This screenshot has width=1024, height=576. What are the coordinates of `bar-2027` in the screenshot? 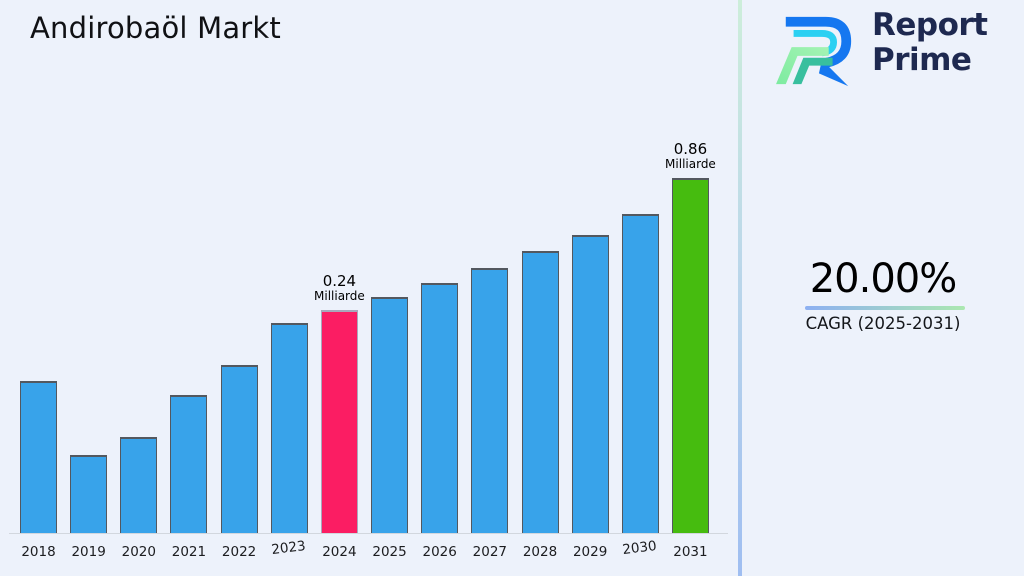 It's located at (490, 400).